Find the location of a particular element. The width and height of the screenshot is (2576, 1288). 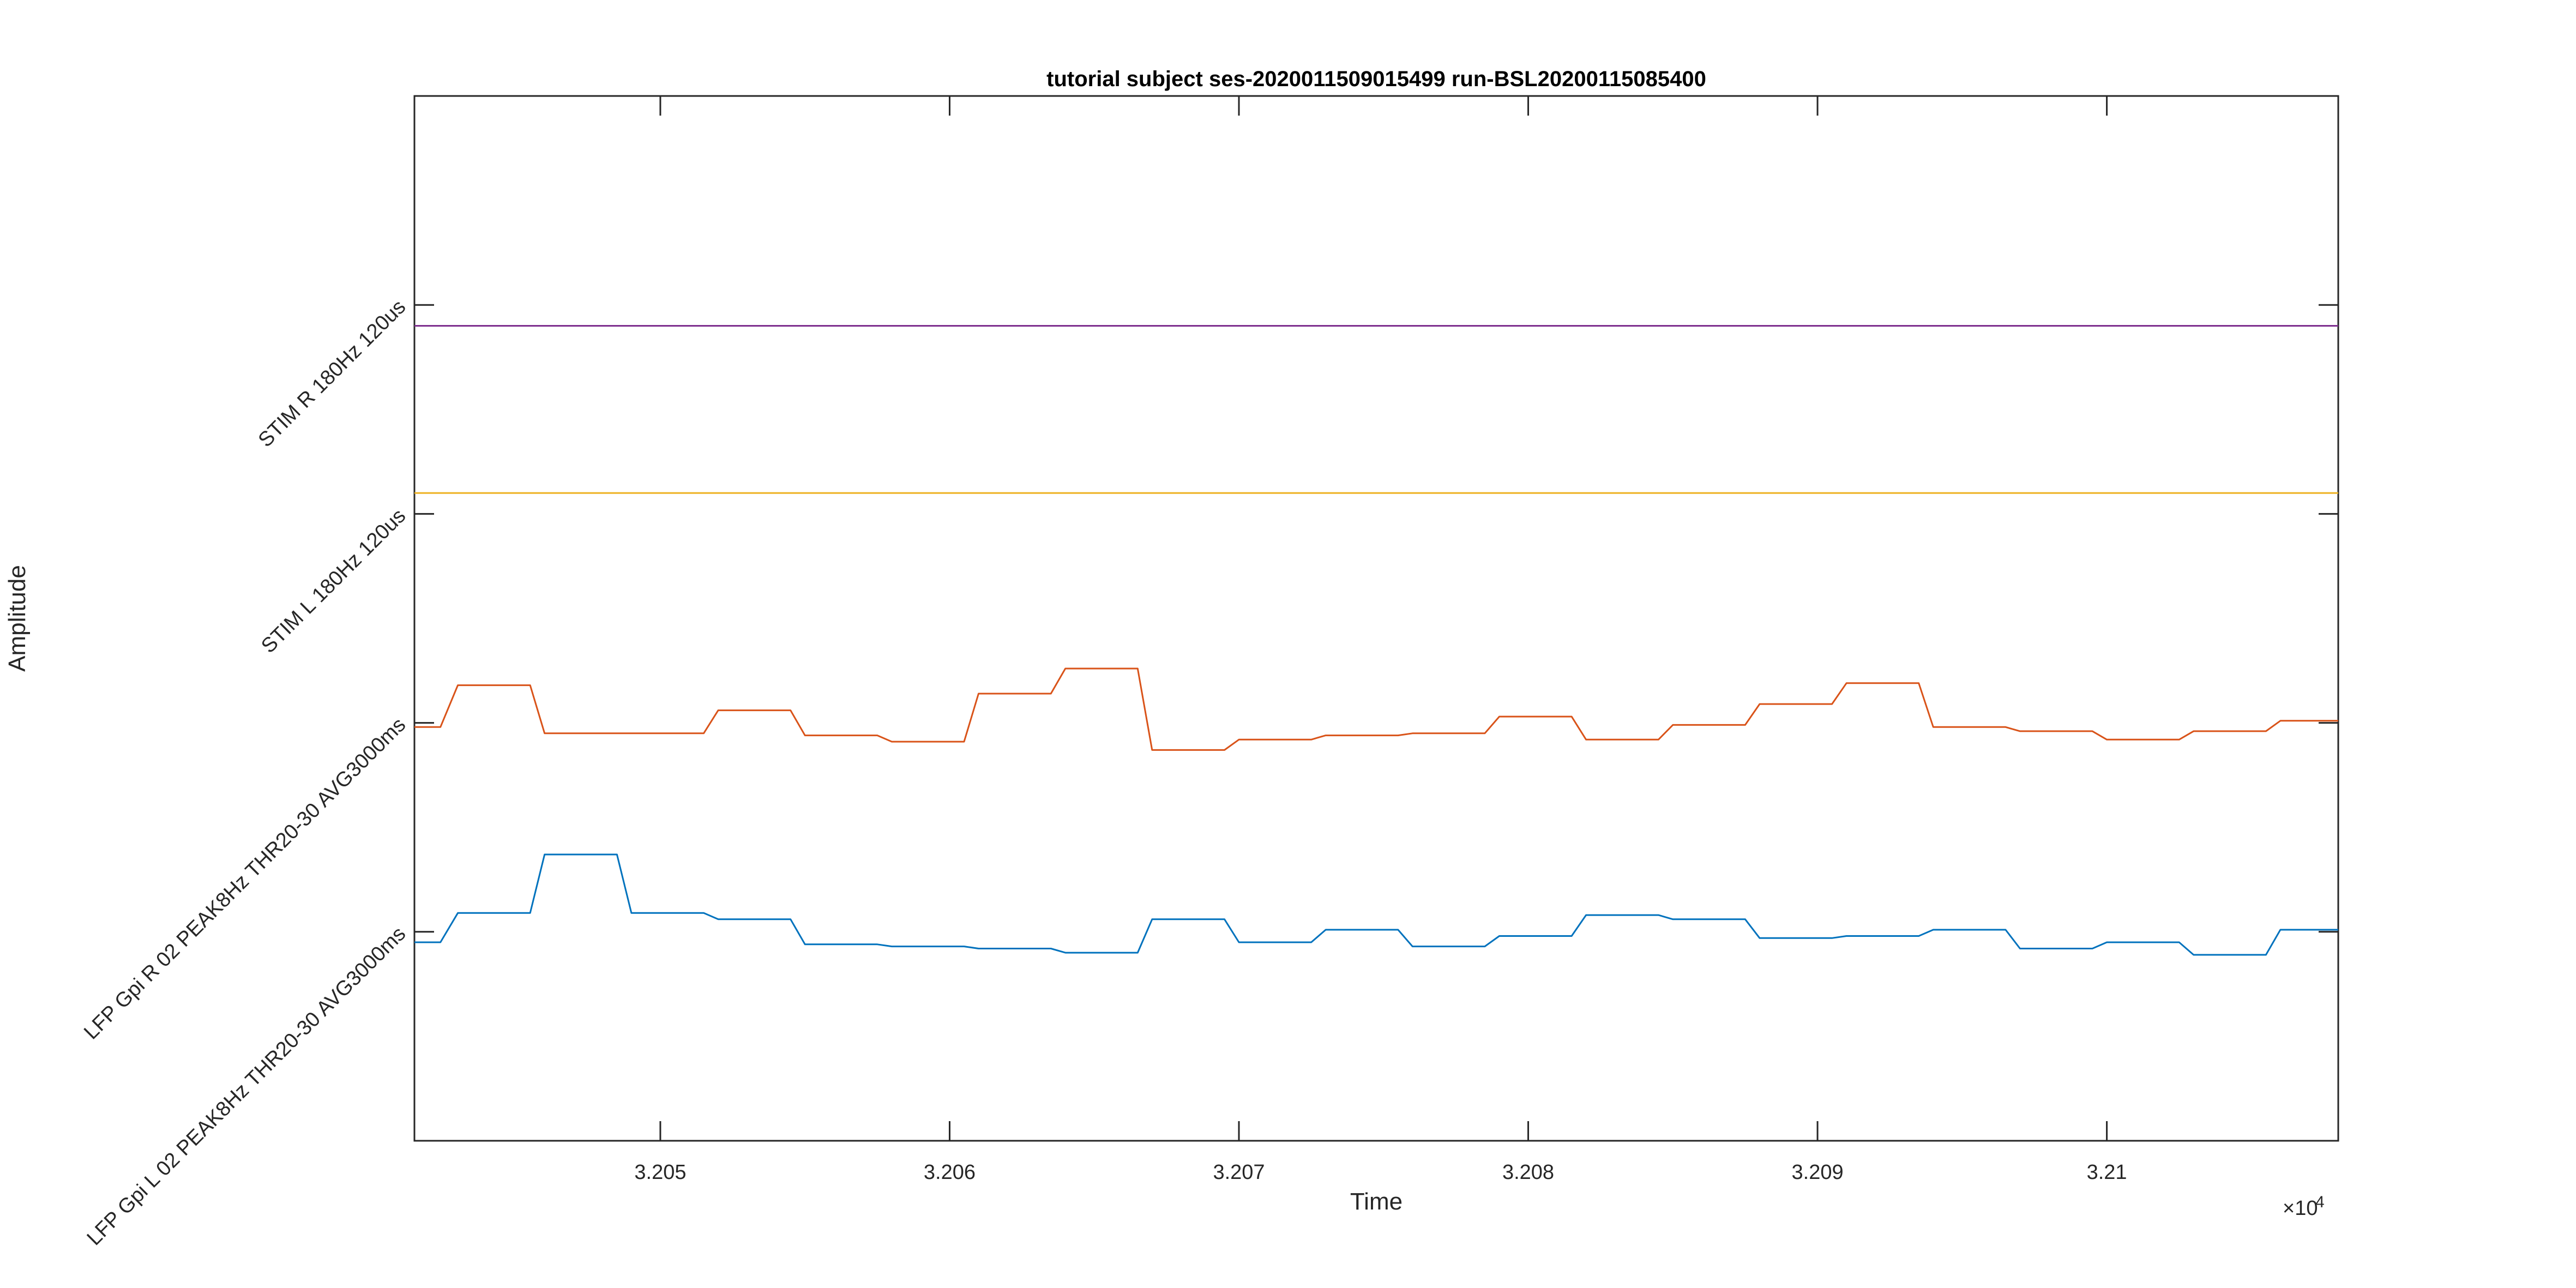

x-tick-label: 3.208 is located at coordinates (1528, 1172).